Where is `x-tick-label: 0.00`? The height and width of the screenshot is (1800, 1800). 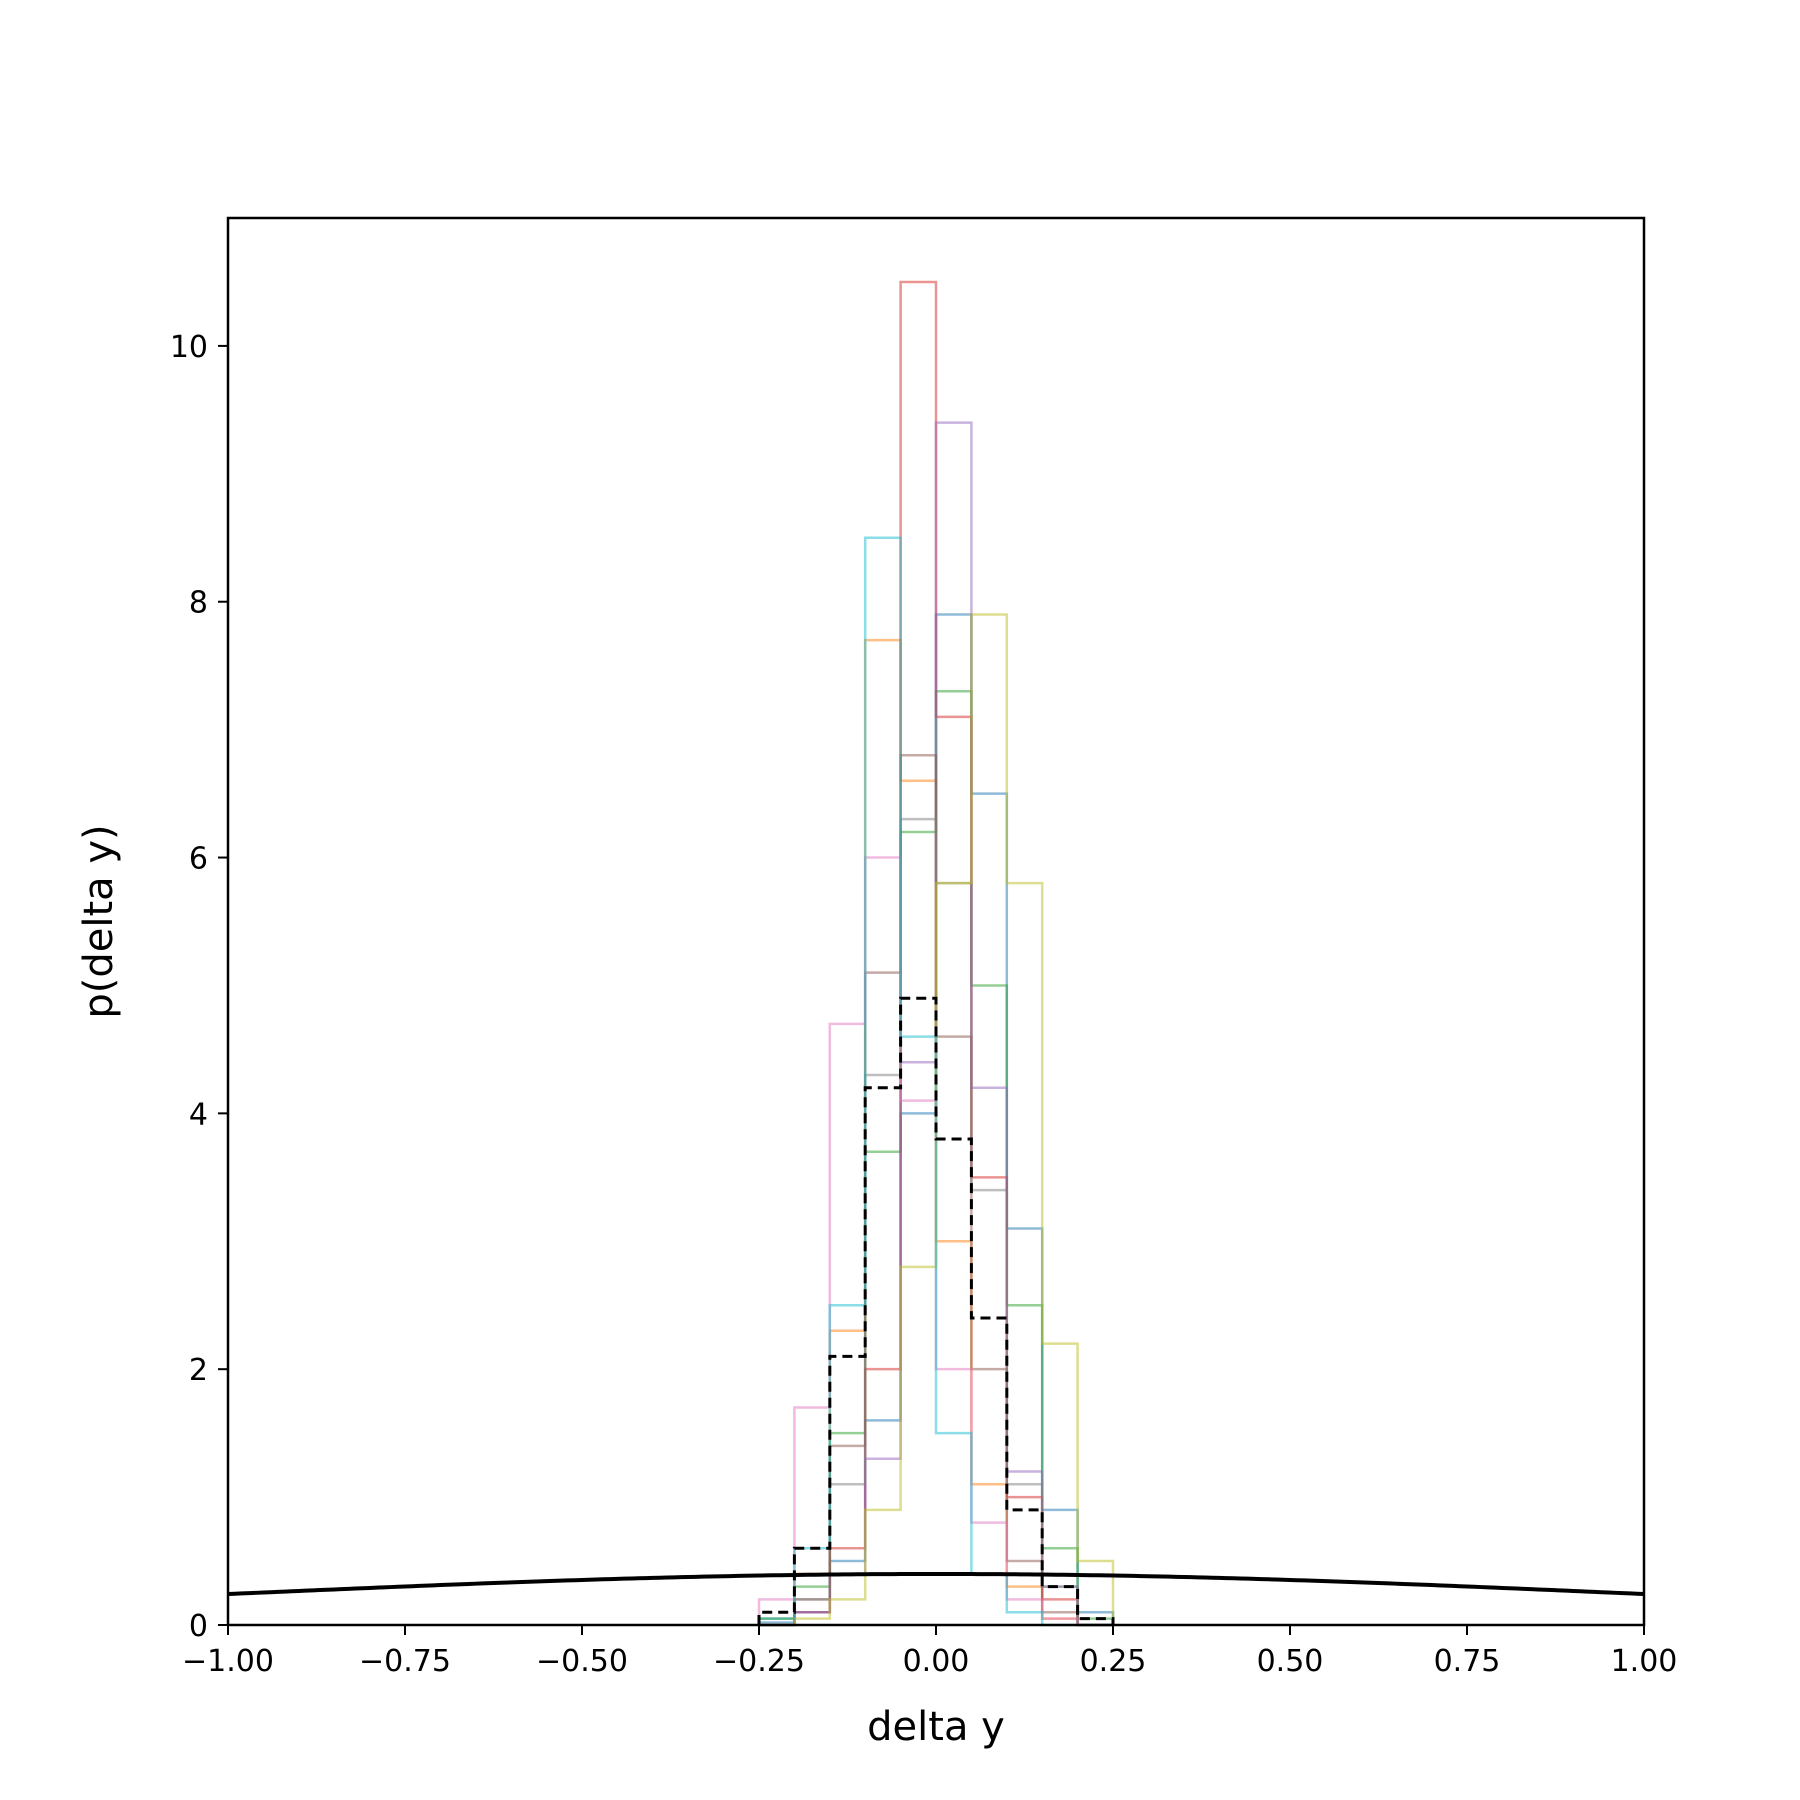 x-tick-label: 0.00 is located at coordinates (936, 1661).